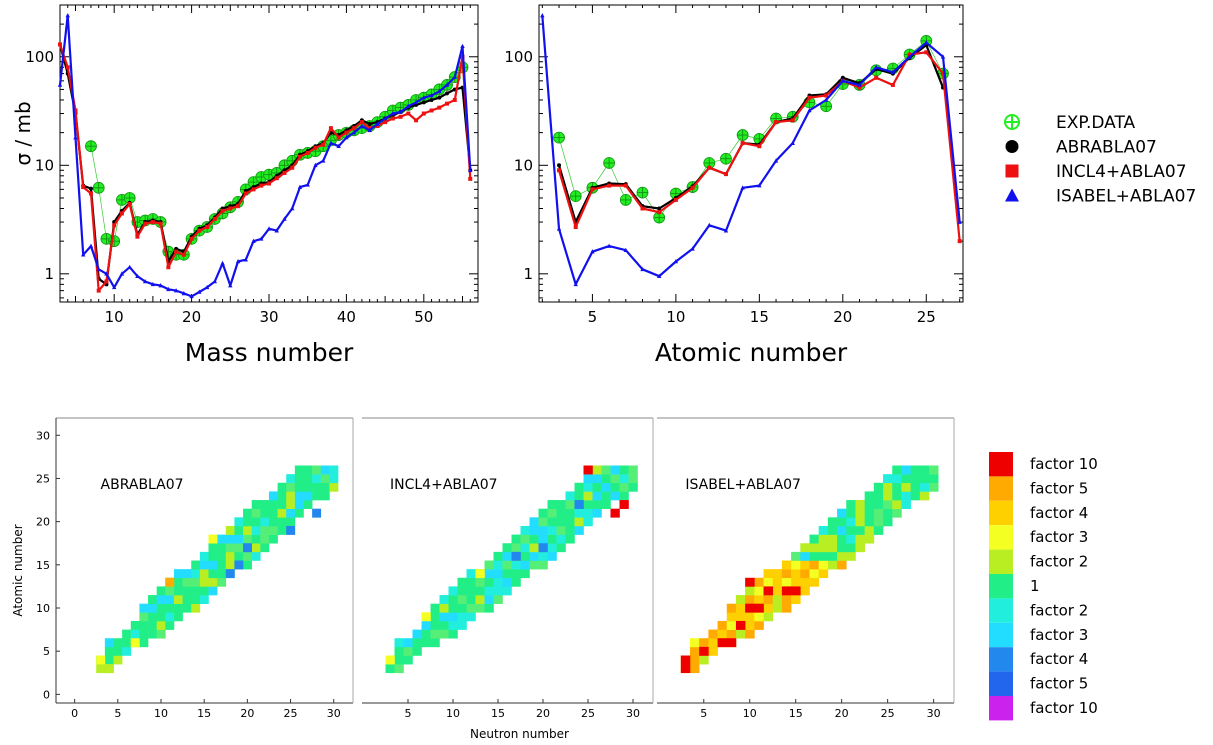  Describe the element at coordinates (1012, 146) in the screenshot. I see `legend-marker-circle` at that location.